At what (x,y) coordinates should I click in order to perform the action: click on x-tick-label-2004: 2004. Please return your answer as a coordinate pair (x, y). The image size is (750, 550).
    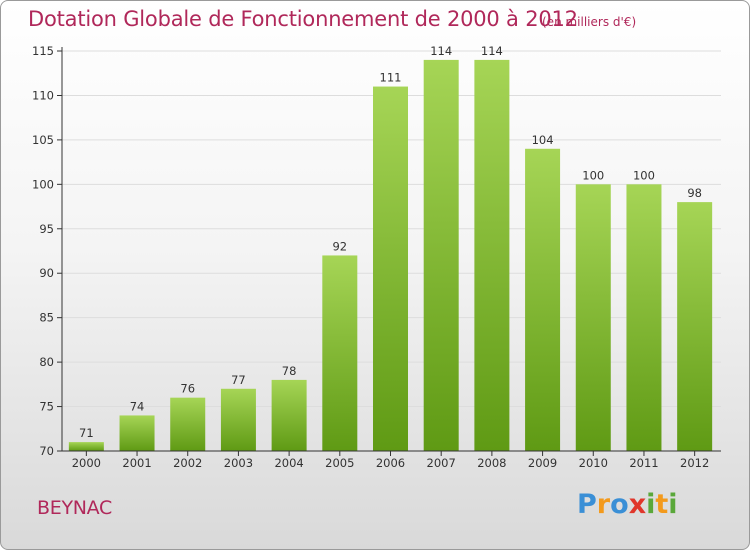
    Looking at the image, I should click on (288, 463).